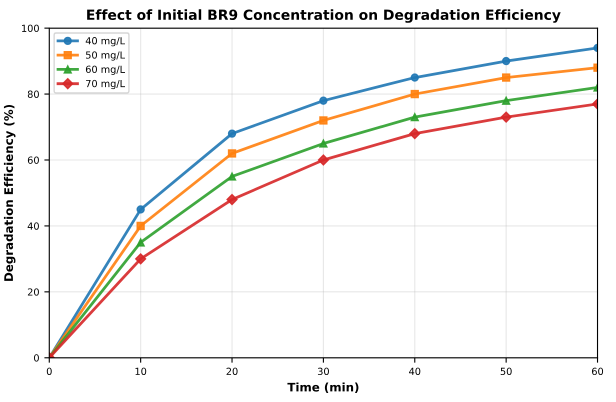 This screenshot has height=402, width=616. What do you see at coordinates (322, 387) in the screenshot?
I see `x-axis-title: Time (min)` at bounding box center [322, 387].